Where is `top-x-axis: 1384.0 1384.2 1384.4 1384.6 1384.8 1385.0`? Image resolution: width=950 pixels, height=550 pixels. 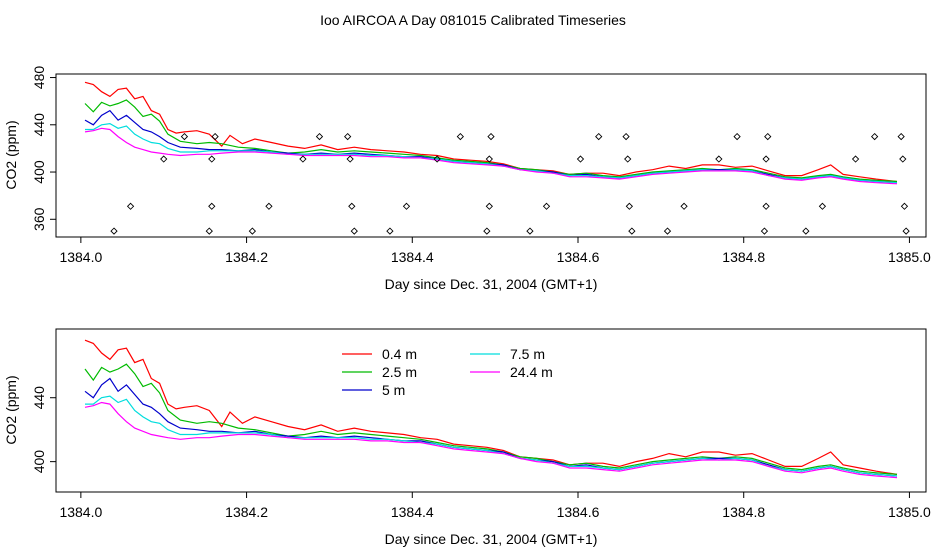
top-x-axis: 1384.0 1384.2 1384.4 1384.6 1384.8 1385.0 is located at coordinates (495, 251).